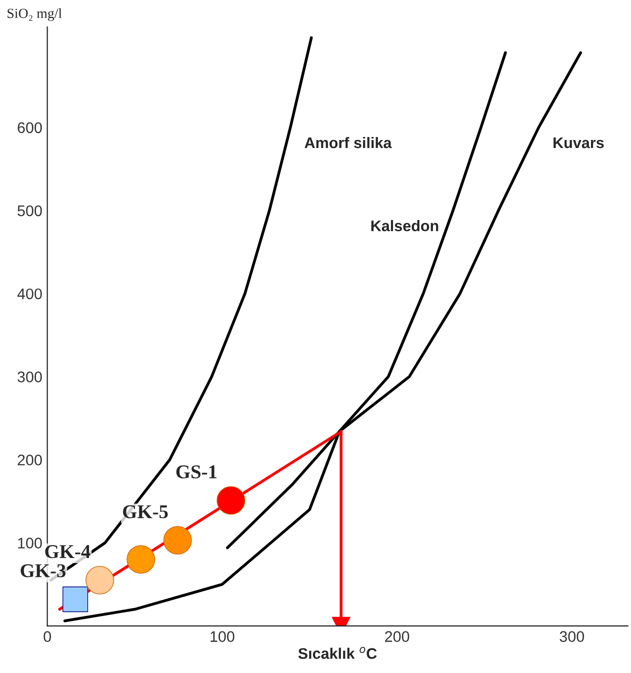 The width and height of the screenshot is (631, 673). Describe the element at coordinates (145, 511) in the screenshot. I see `annotation: GK-5` at that location.